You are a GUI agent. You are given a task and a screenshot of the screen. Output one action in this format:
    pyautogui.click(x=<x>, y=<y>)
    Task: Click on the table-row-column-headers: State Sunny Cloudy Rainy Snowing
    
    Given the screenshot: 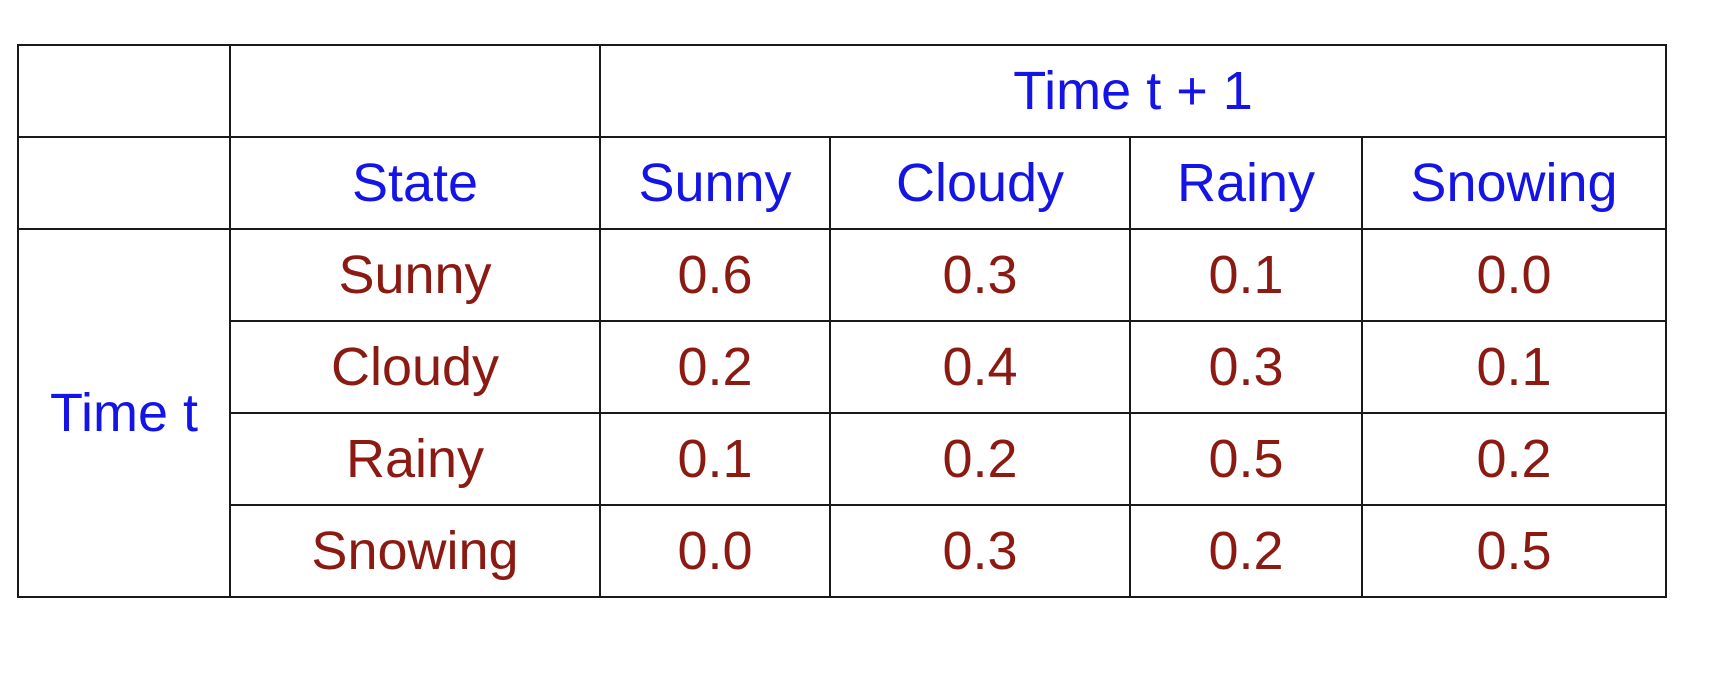 What is the action you would take?
    pyautogui.click(x=842, y=183)
    